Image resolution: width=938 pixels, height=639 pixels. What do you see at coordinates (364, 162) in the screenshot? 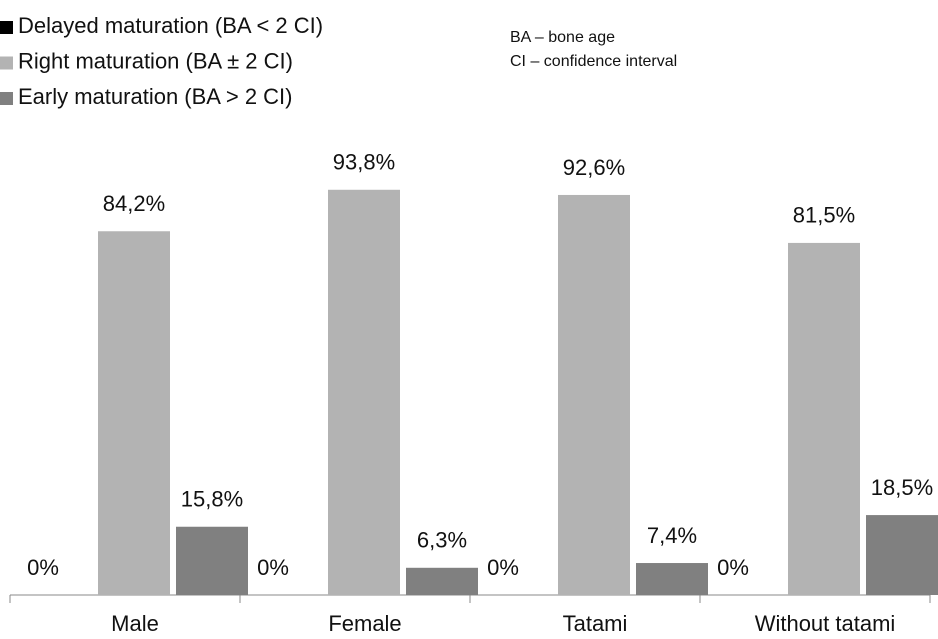
I see `value-label: 93,8%` at bounding box center [364, 162].